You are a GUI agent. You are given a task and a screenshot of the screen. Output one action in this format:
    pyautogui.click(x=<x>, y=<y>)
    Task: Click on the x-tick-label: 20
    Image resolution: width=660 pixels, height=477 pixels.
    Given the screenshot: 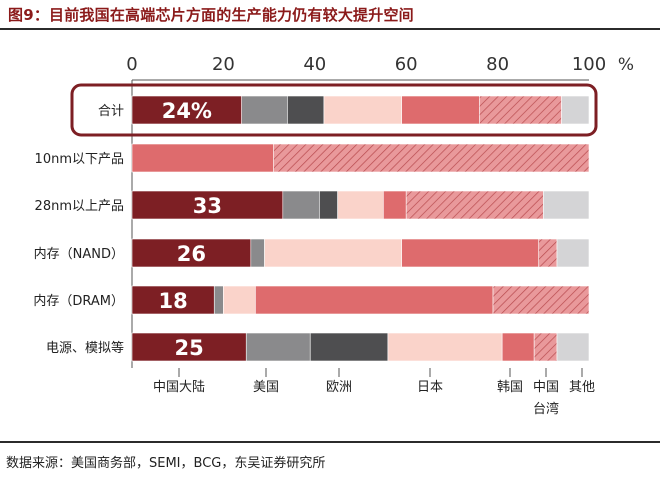 What is the action you would take?
    pyautogui.click(x=223, y=64)
    